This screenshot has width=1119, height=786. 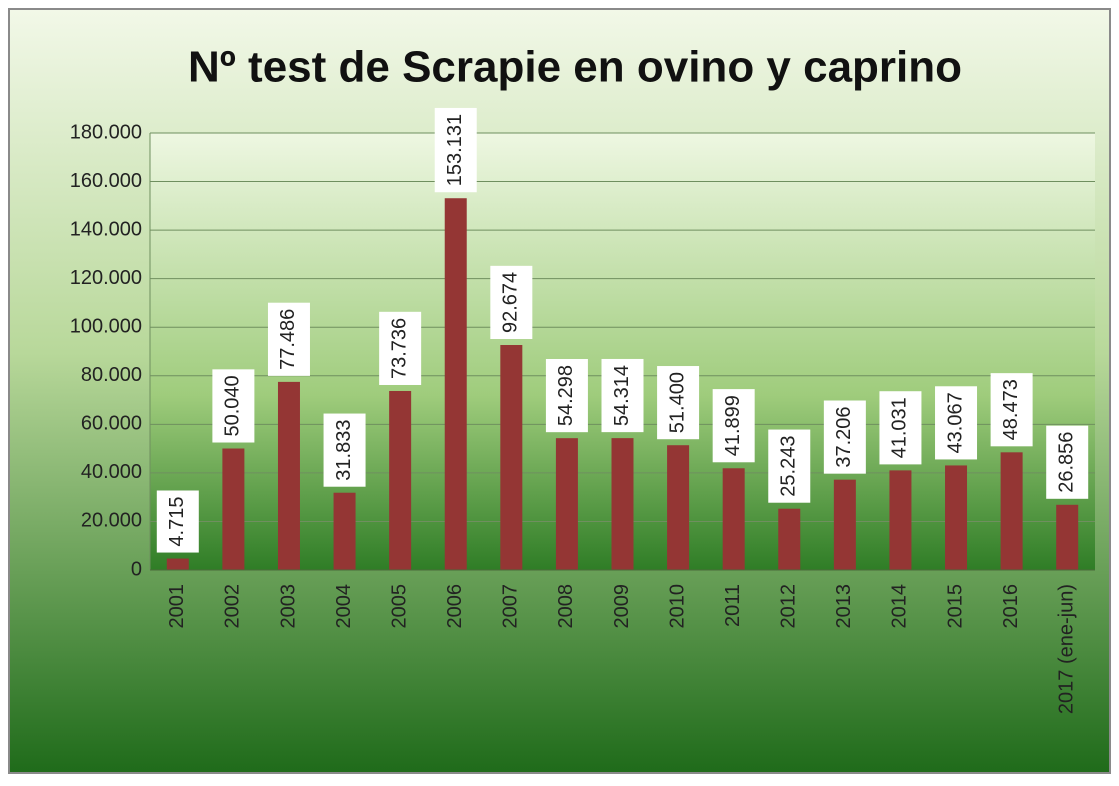 I want to click on y-tick-label: 100.000, so click(x=106, y=327).